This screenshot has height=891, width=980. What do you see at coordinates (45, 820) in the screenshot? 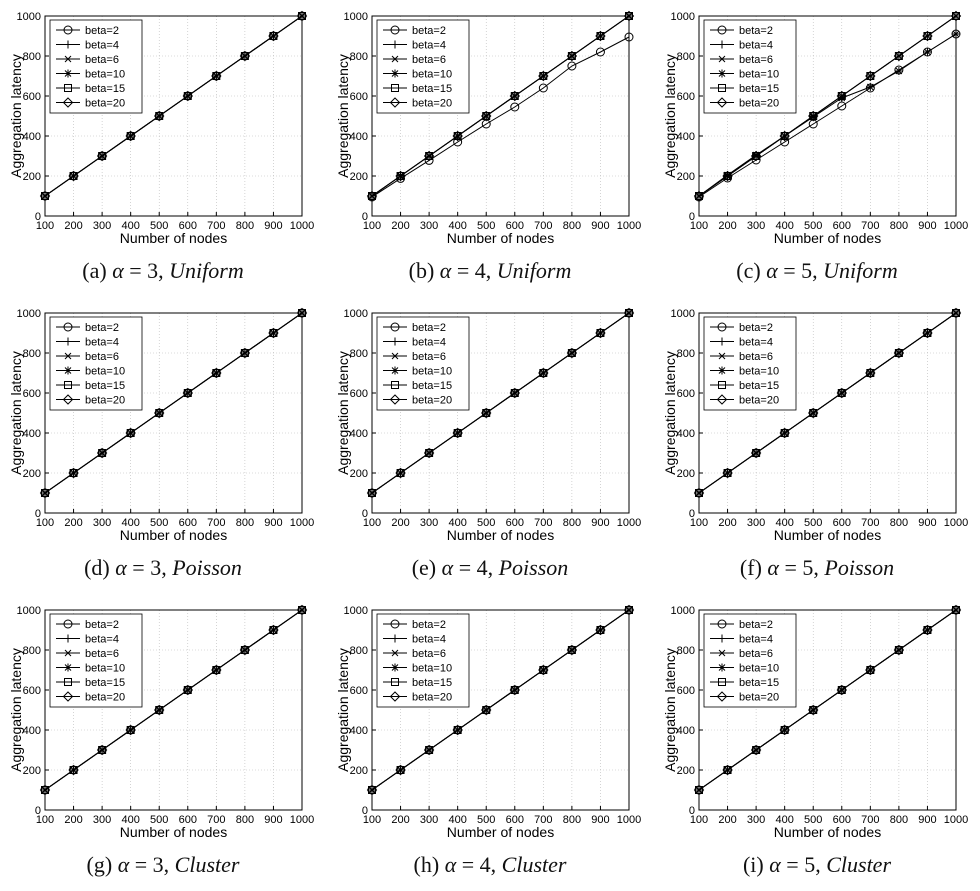
I see `x-tick-label: 100` at bounding box center [45, 820].